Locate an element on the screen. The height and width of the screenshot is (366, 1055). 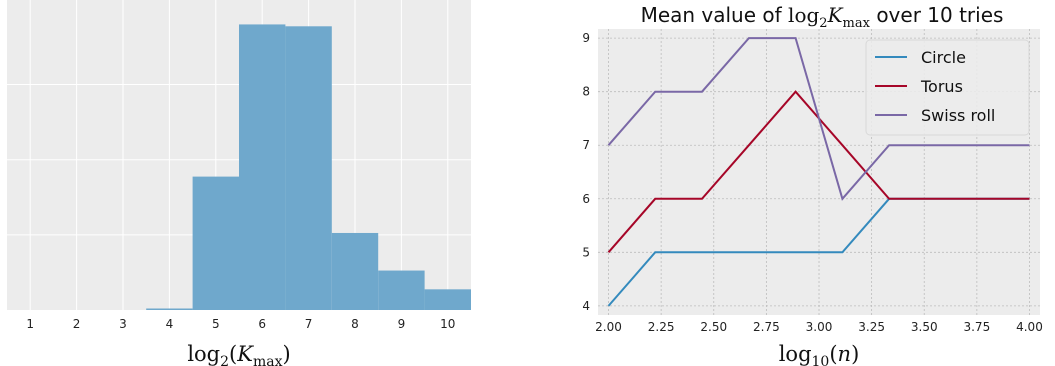
histogram-x-tick-label: 2 is located at coordinates (77, 324).